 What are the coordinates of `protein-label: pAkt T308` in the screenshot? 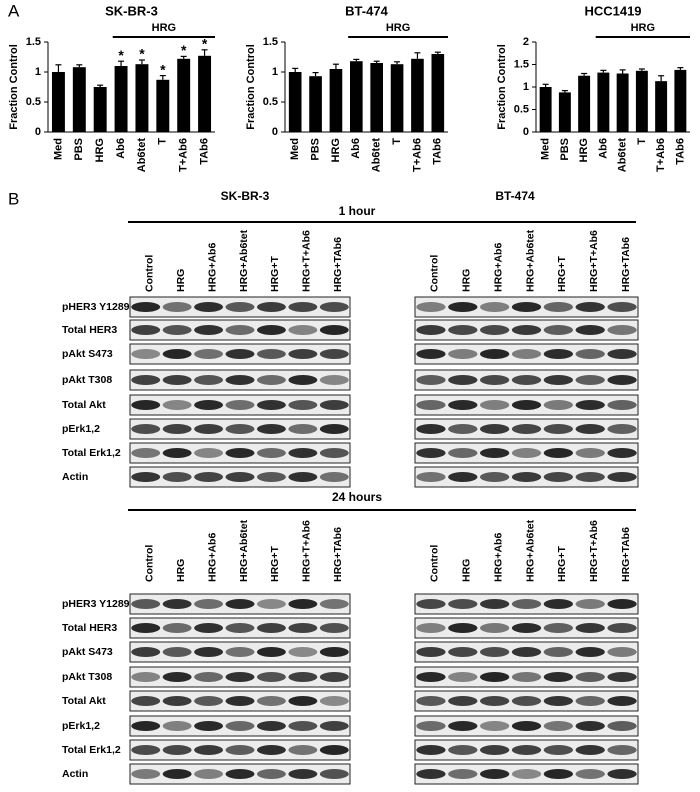 It's located at (87, 677).